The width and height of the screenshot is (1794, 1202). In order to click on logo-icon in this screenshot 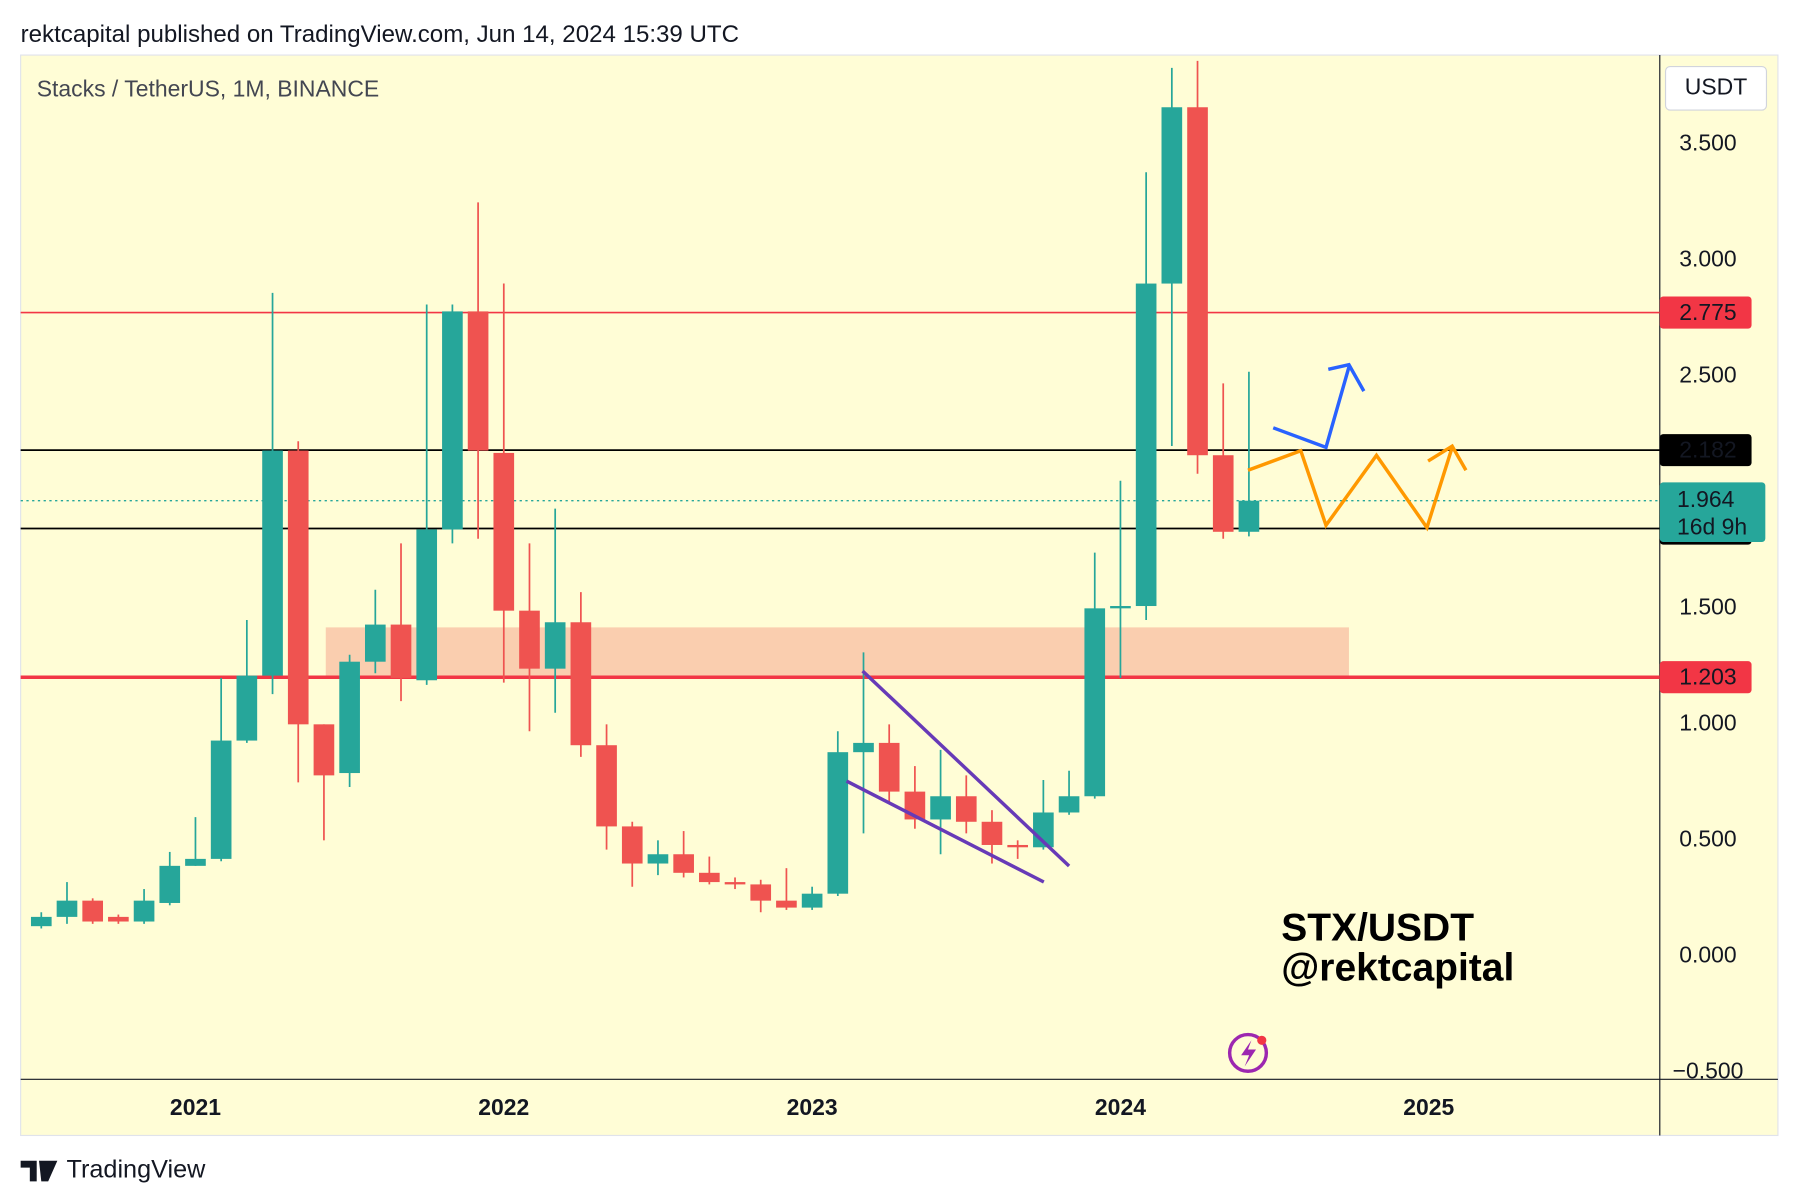, I will do `click(1248, 1052)`.